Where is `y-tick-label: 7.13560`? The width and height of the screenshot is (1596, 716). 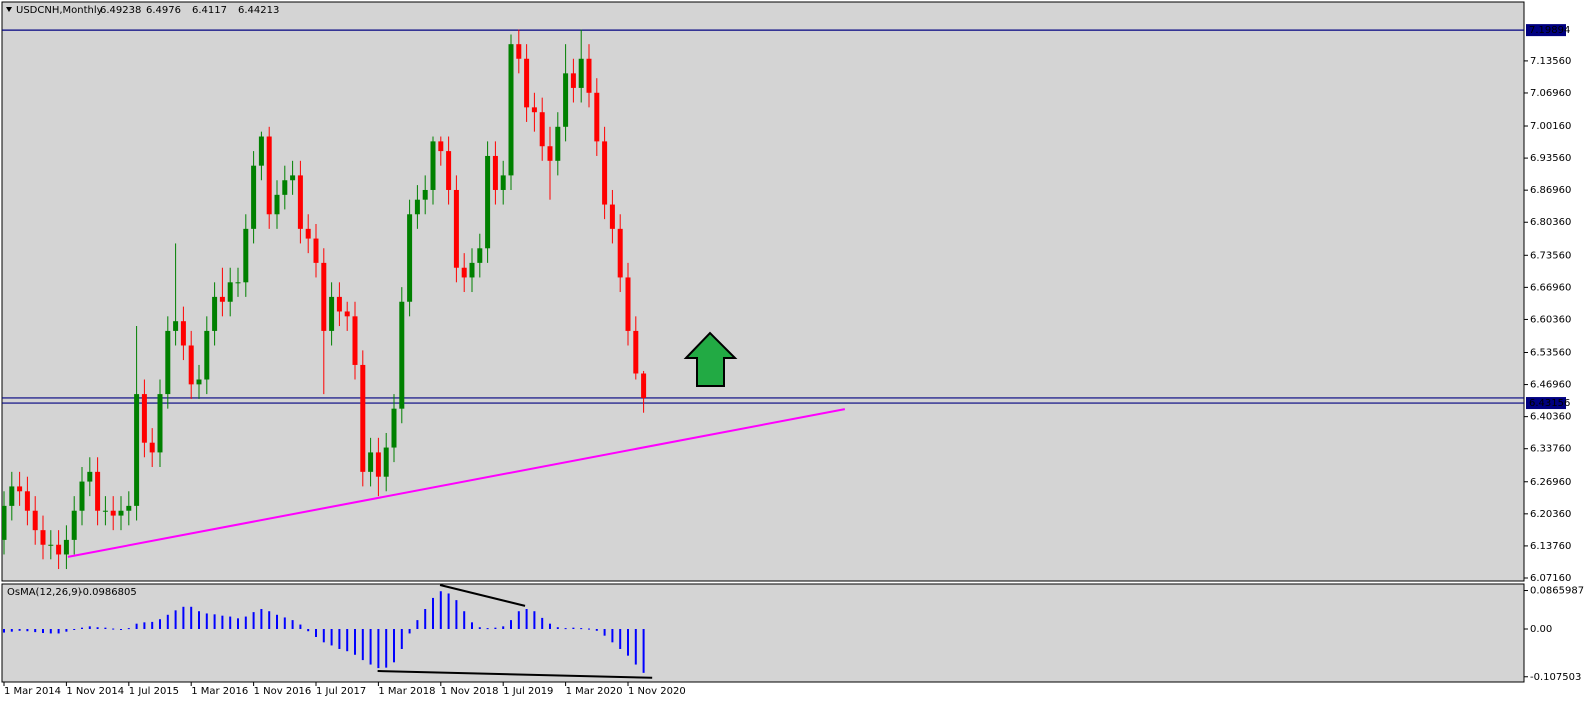 y-tick-label: 7.13560 is located at coordinates (1550, 61).